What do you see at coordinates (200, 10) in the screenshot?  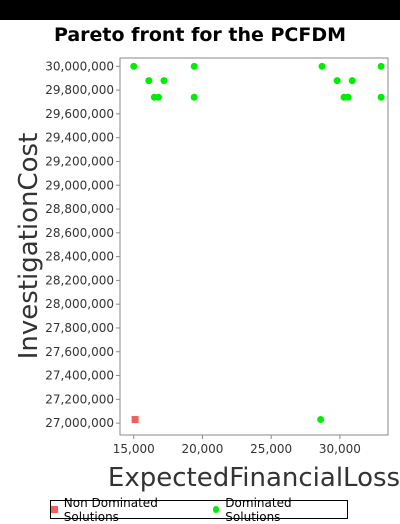 I see `top-bar` at bounding box center [200, 10].